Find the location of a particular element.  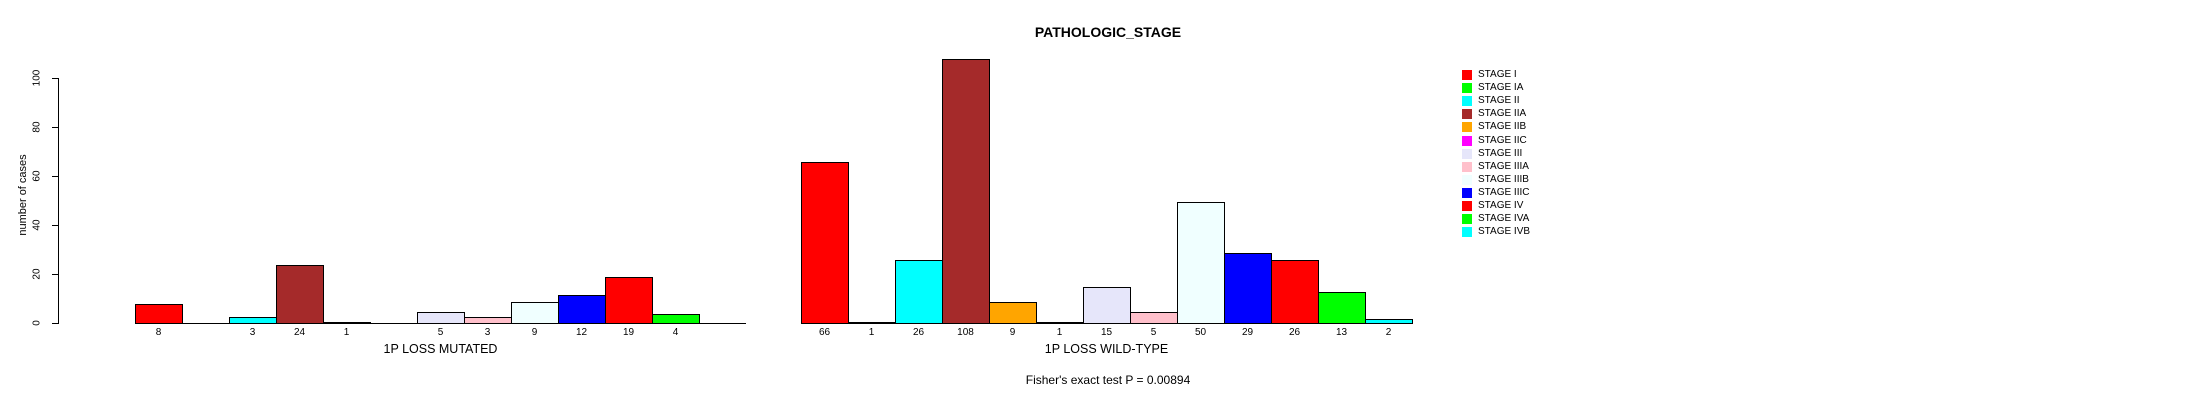

legend-label: STAGE IVA is located at coordinates (1504, 219).